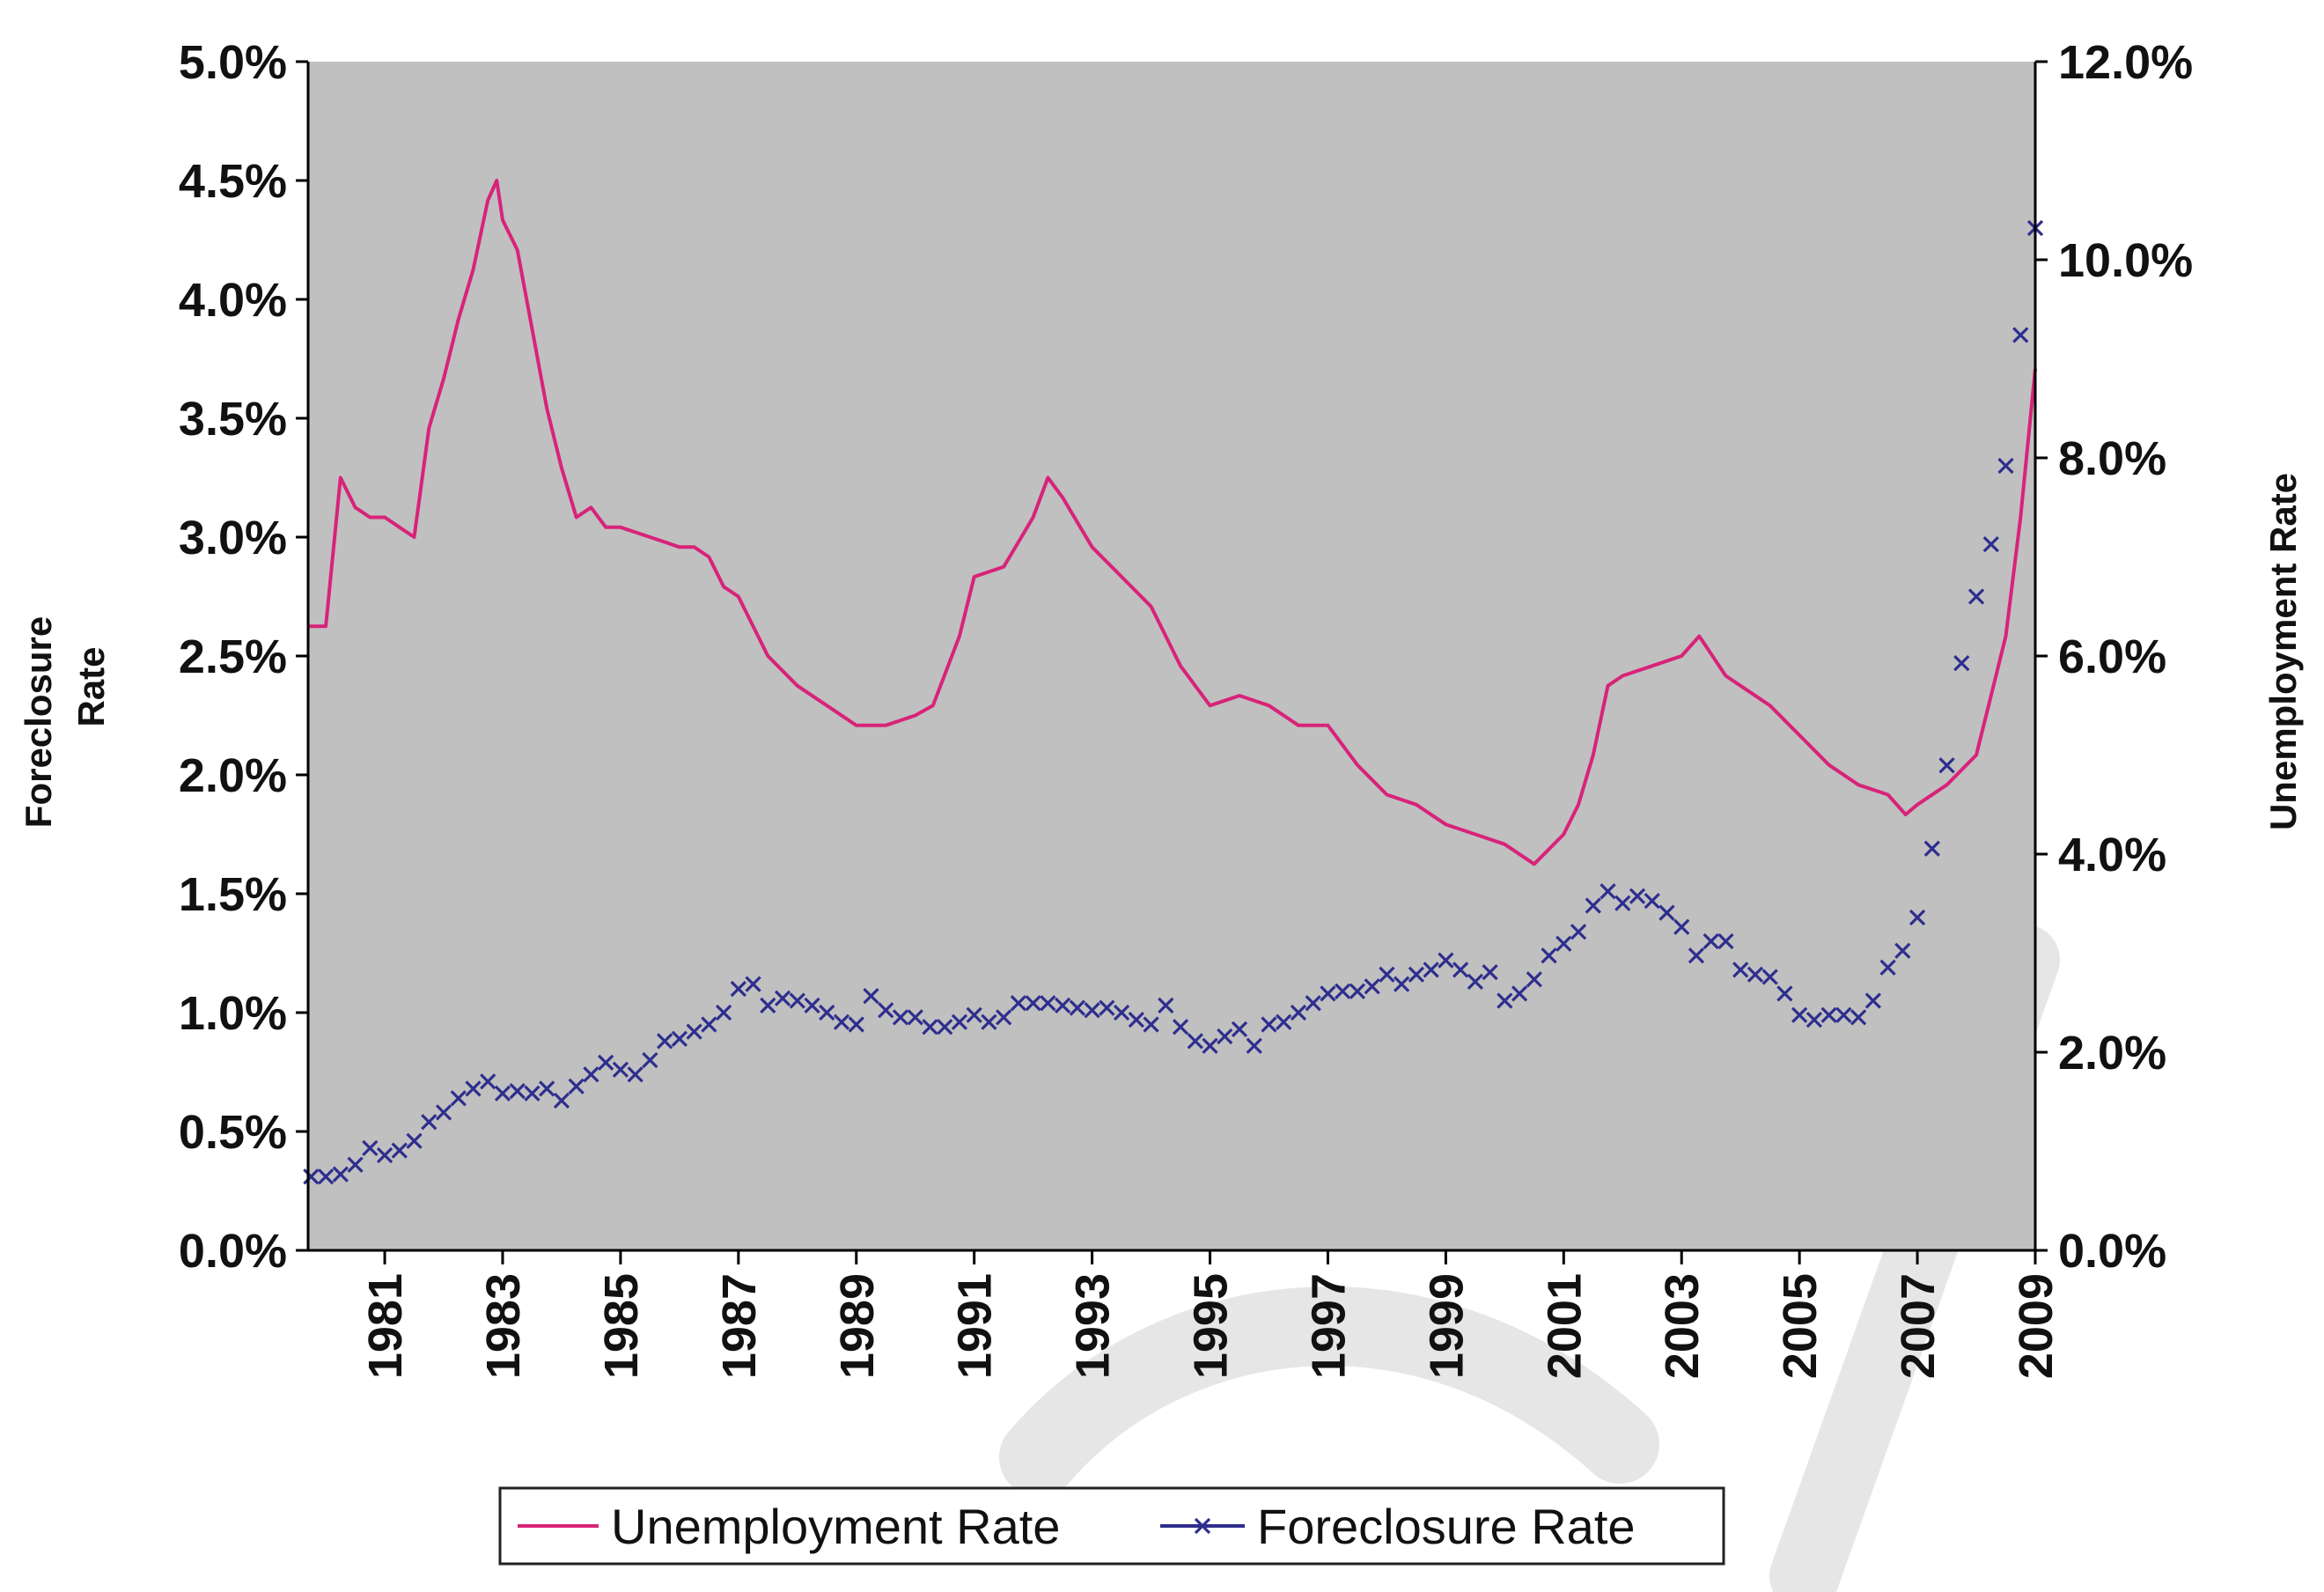 The height and width of the screenshot is (1592, 2324). Describe the element at coordinates (1682, 1326) in the screenshot. I see `x-tick-label: 2003` at that location.